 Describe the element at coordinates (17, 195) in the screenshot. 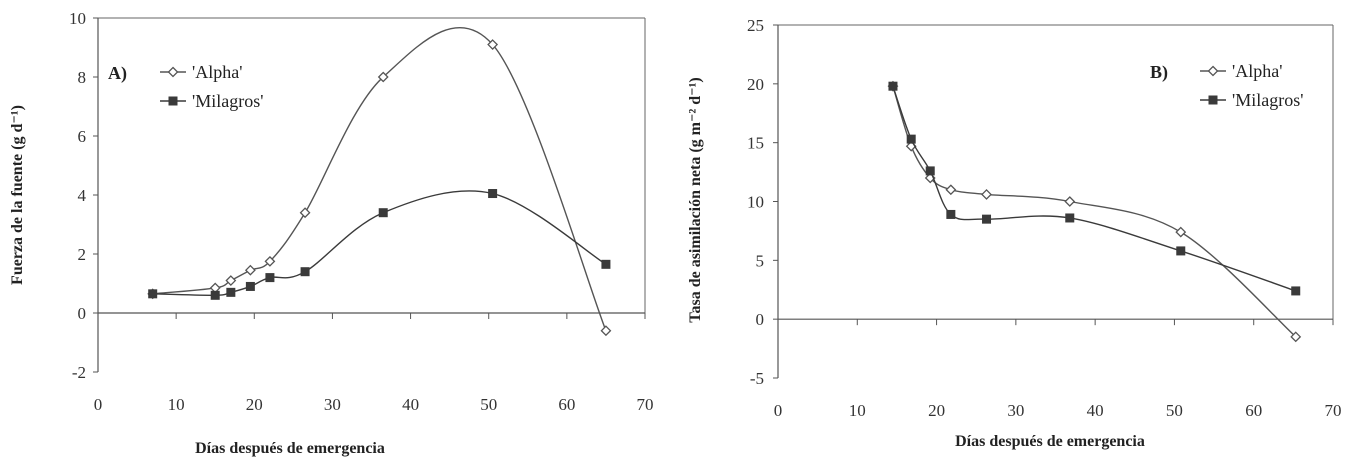

I see `y-axis-title: Fuerza de la fuente (g d⁻¹)` at that location.